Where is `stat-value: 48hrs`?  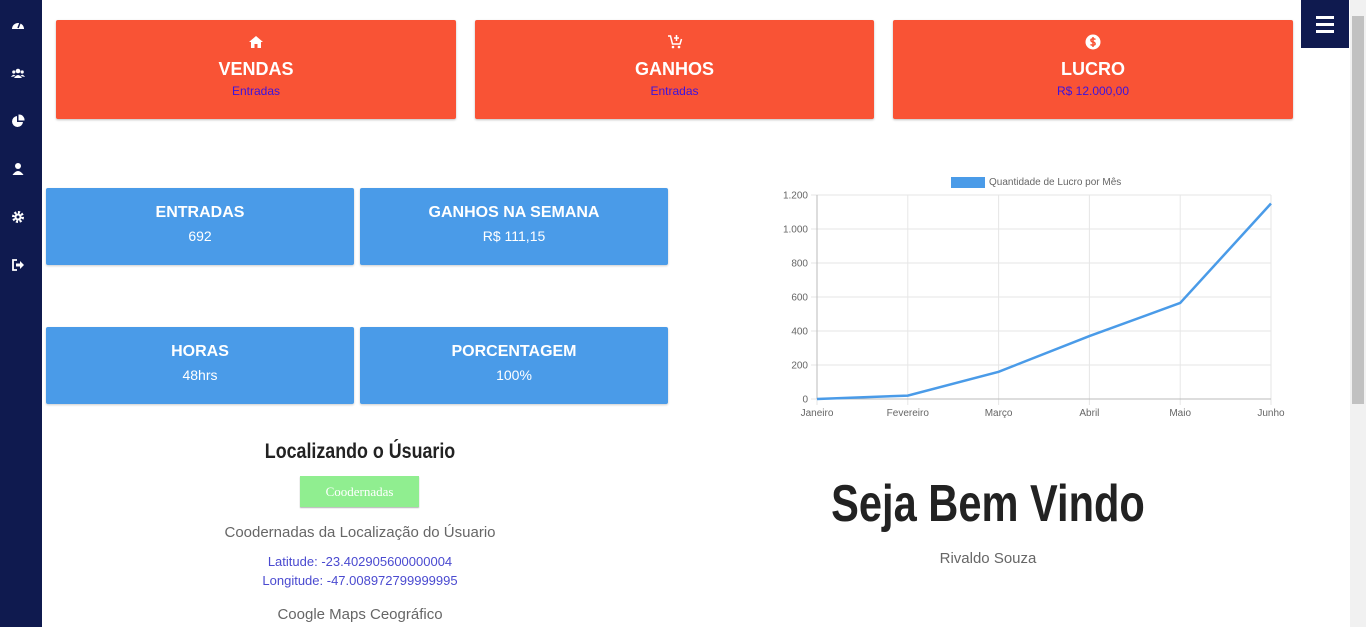
stat-value: 48hrs is located at coordinates (200, 375).